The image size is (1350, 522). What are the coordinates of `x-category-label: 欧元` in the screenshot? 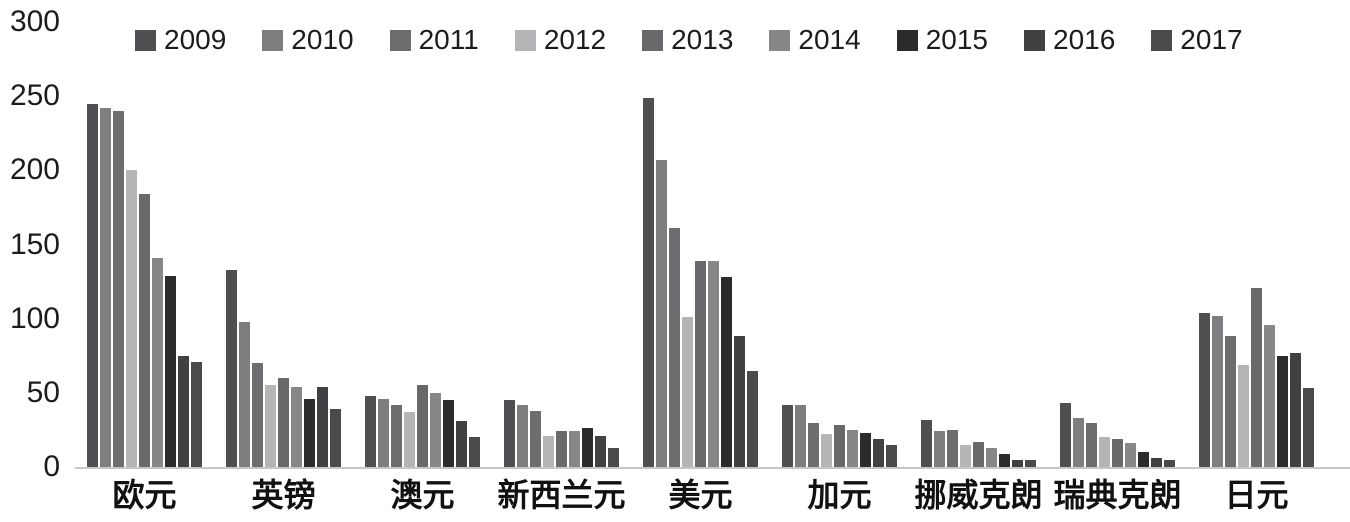 It's located at (144, 495).